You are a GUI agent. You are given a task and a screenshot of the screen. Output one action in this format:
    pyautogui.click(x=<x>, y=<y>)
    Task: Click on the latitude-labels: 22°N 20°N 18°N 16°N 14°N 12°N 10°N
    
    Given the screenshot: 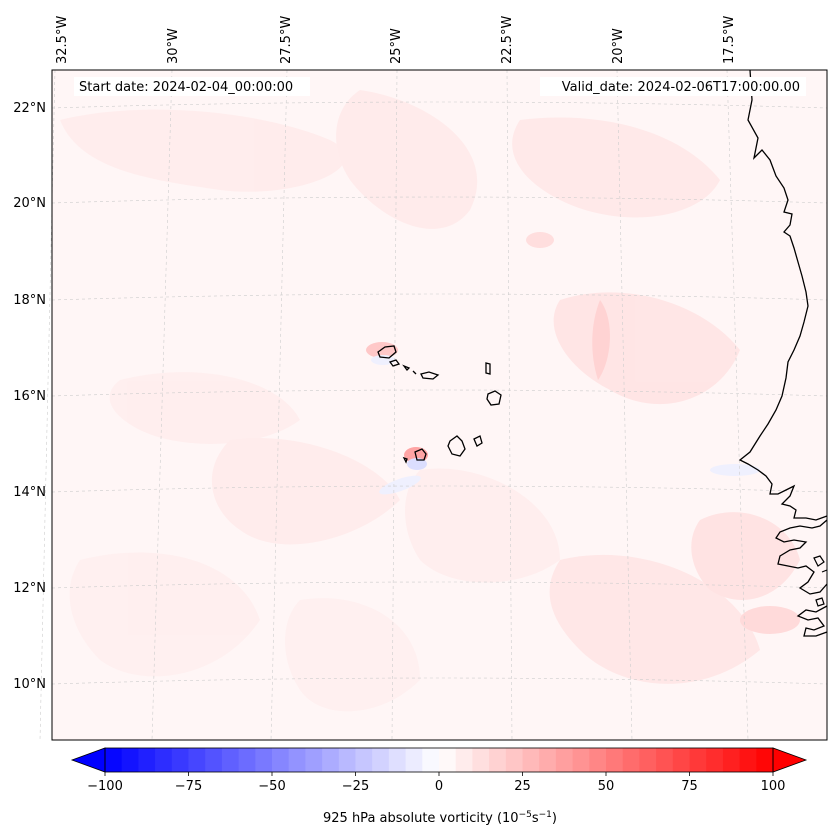 What is the action you would take?
    pyautogui.click(x=29, y=396)
    